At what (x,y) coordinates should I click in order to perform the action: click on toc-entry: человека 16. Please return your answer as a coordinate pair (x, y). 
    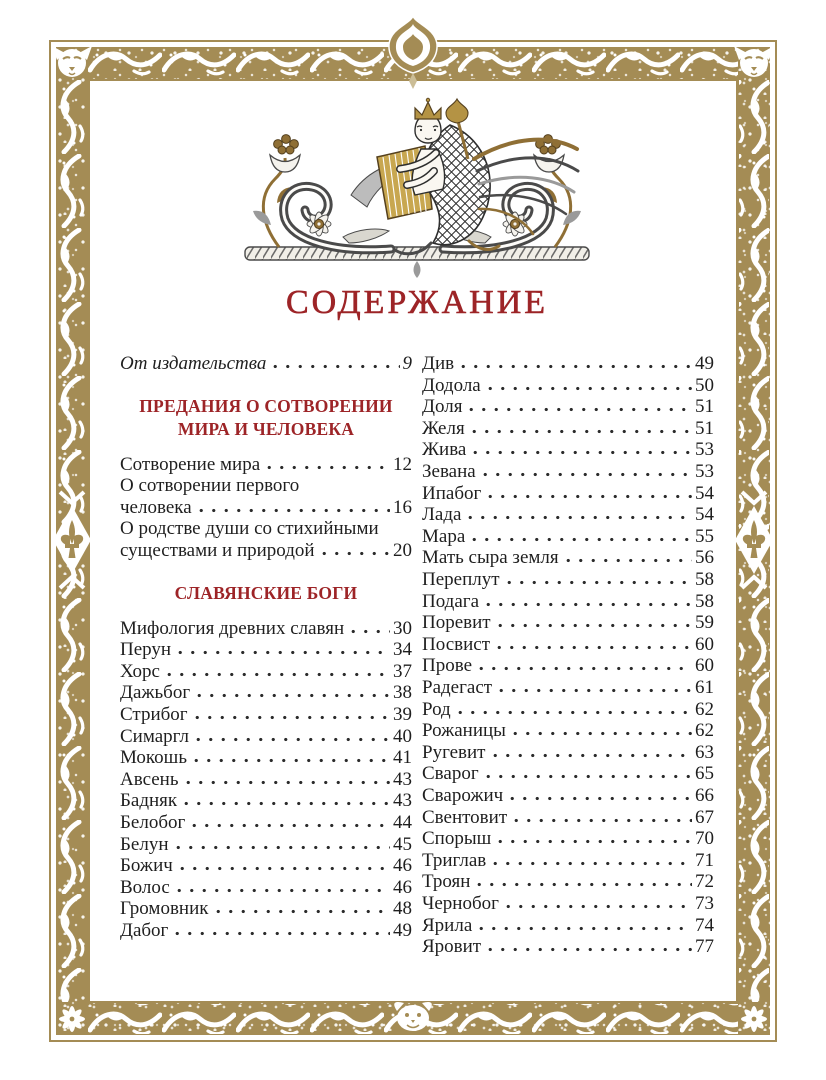
    Looking at the image, I should click on (266, 508).